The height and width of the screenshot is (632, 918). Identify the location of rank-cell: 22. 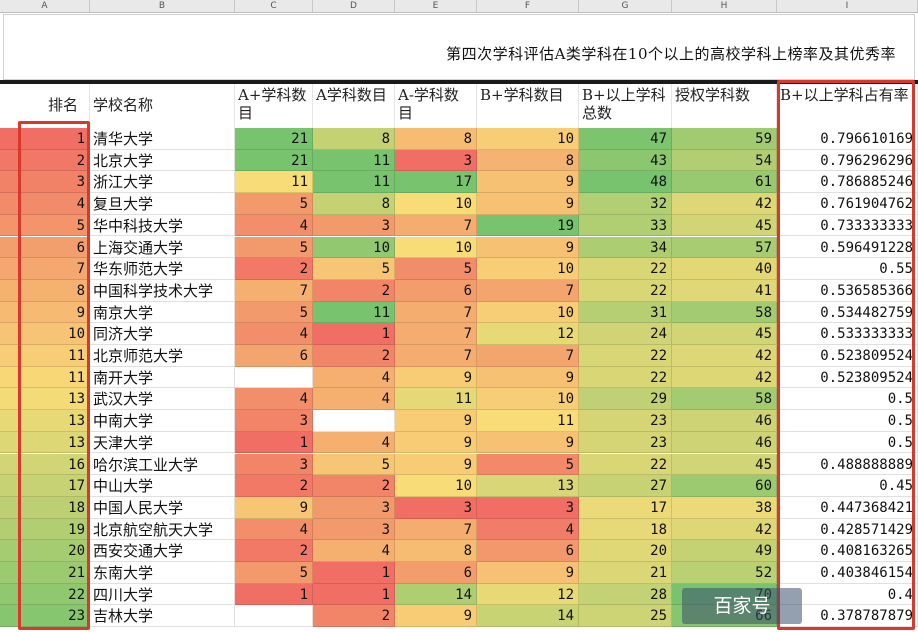
(45, 594).